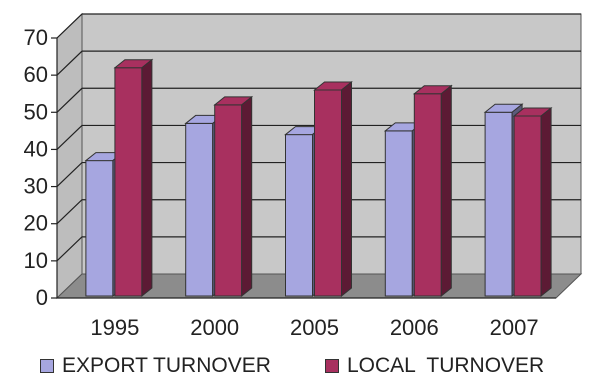  I want to click on bar-local-turnover-1995, so click(133, 178).